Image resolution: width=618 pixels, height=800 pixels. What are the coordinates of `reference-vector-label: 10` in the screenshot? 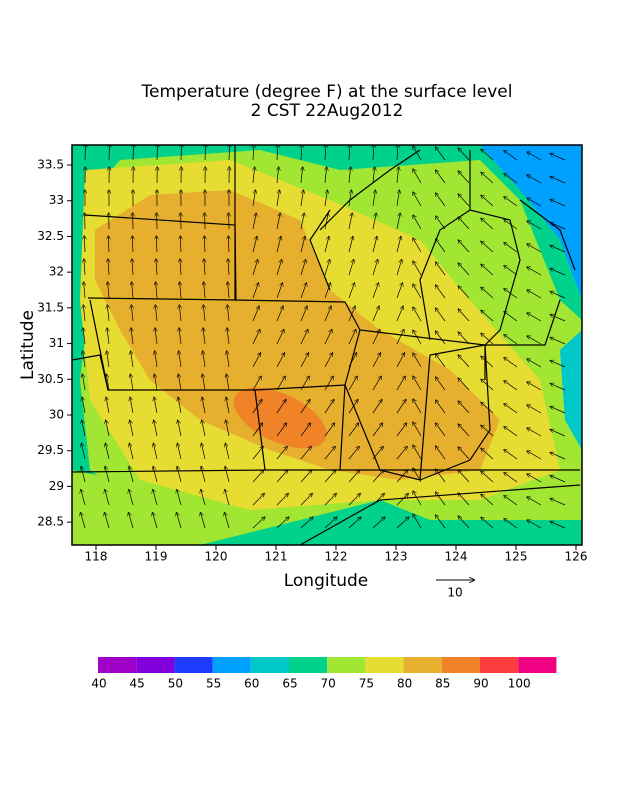 It's located at (454, 593).